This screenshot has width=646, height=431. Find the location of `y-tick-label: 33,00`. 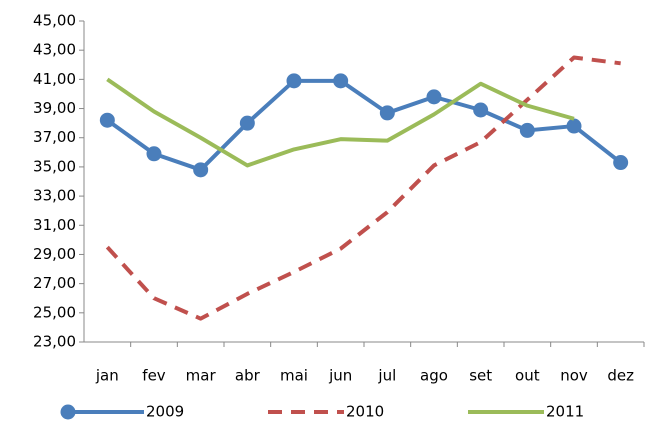

y-tick-label: 33,00 is located at coordinates (54, 196).